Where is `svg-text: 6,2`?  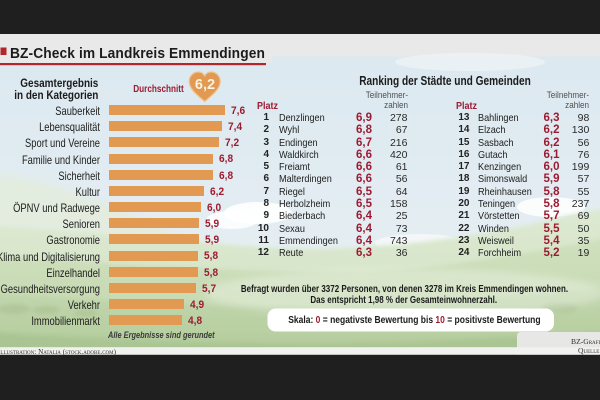
svg-text: 6,2 is located at coordinates (205, 85).